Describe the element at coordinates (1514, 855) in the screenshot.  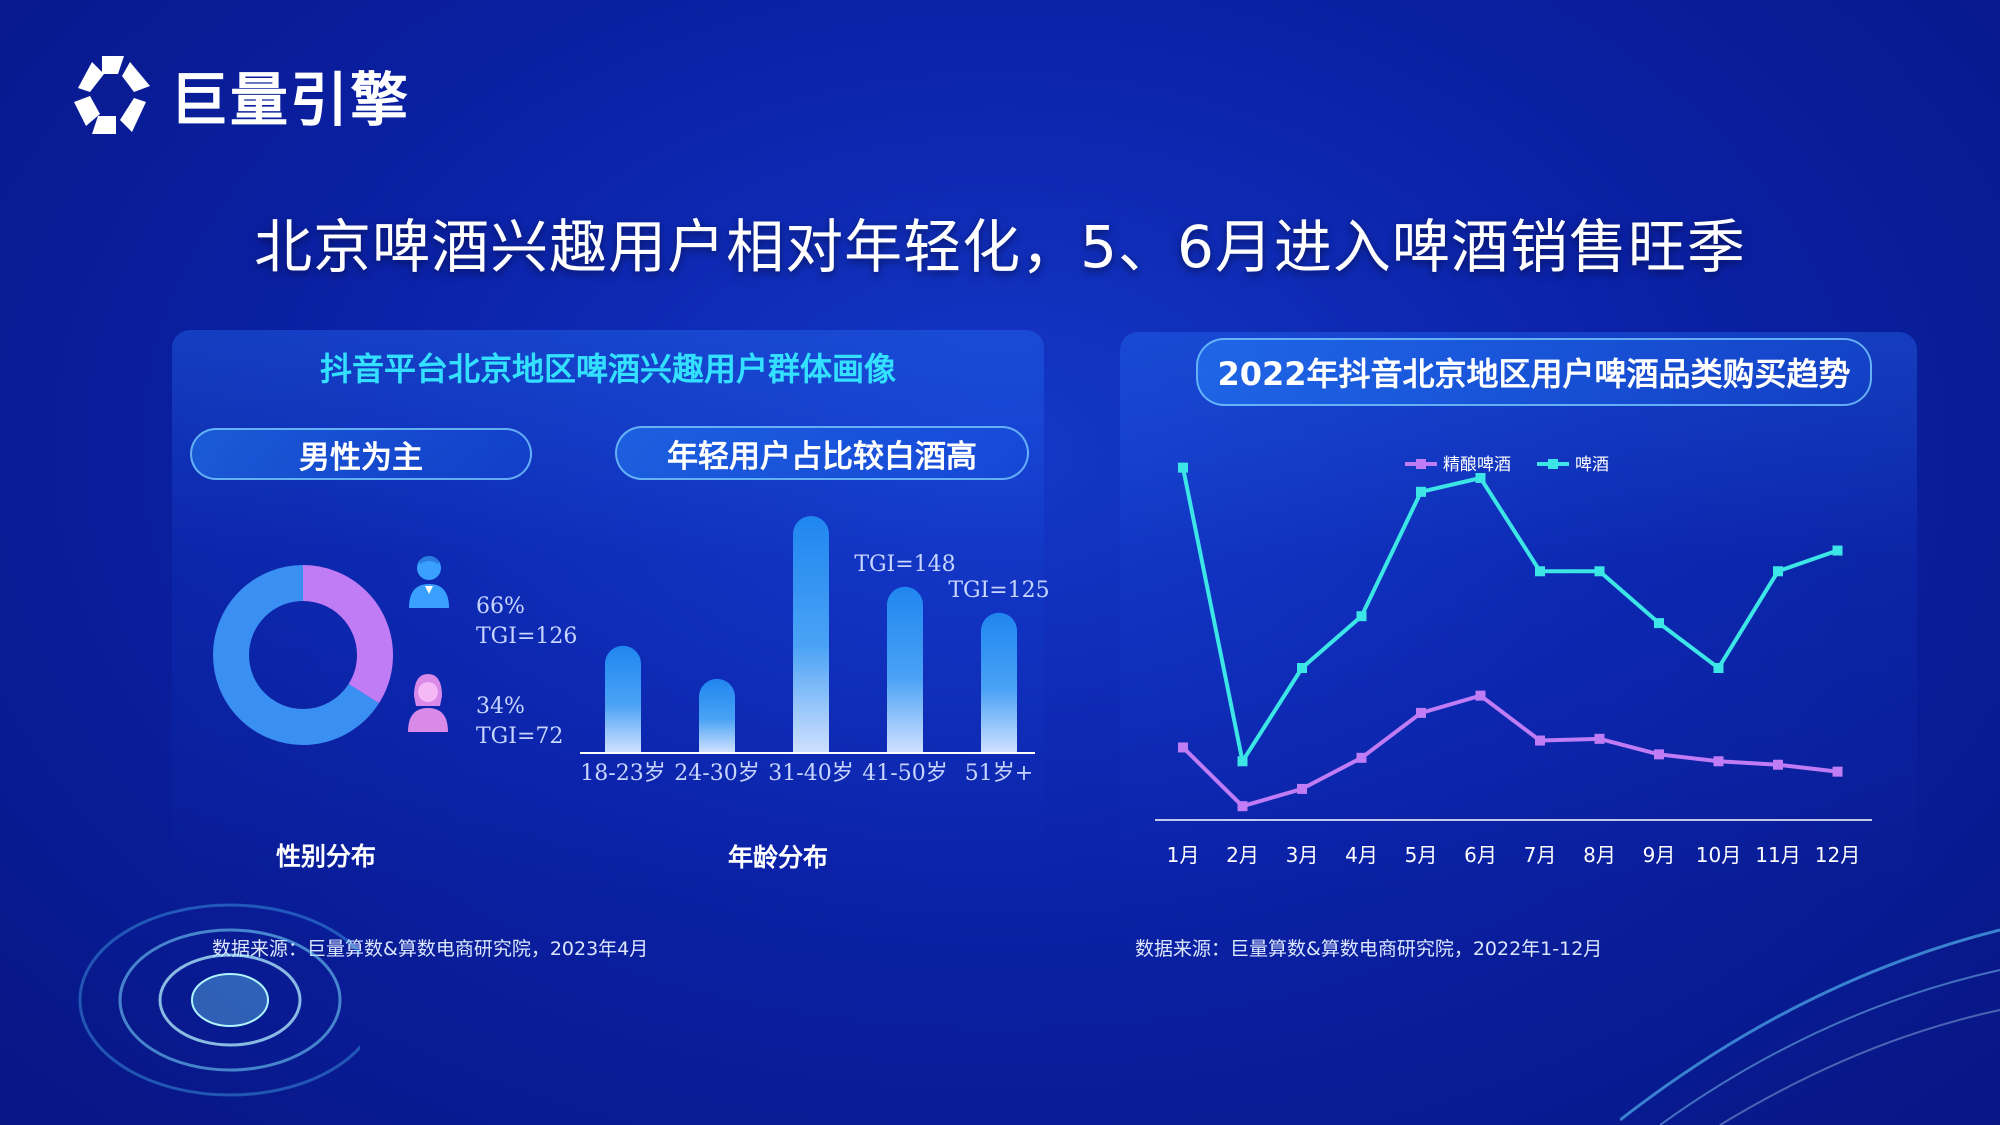
I see `trend-x-labels: 1月 2月 3月 4月 5月 6月 7月 8月 9月 10月 11月 12月` at that location.